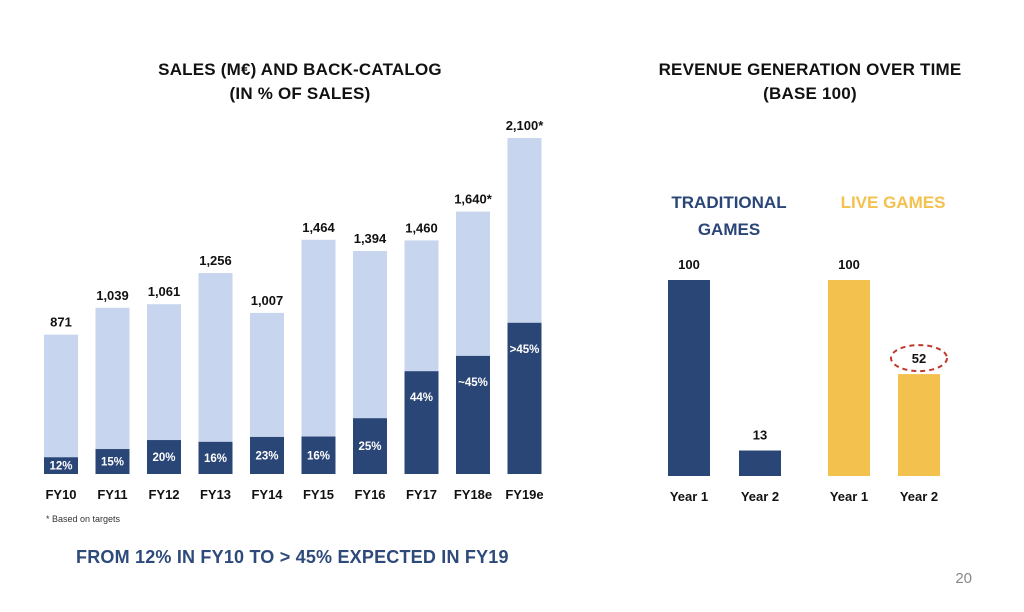 The image size is (1024, 612). Describe the element at coordinates (318, 494) in the screenshot. I see `sales-category-label: FY15` at that location.